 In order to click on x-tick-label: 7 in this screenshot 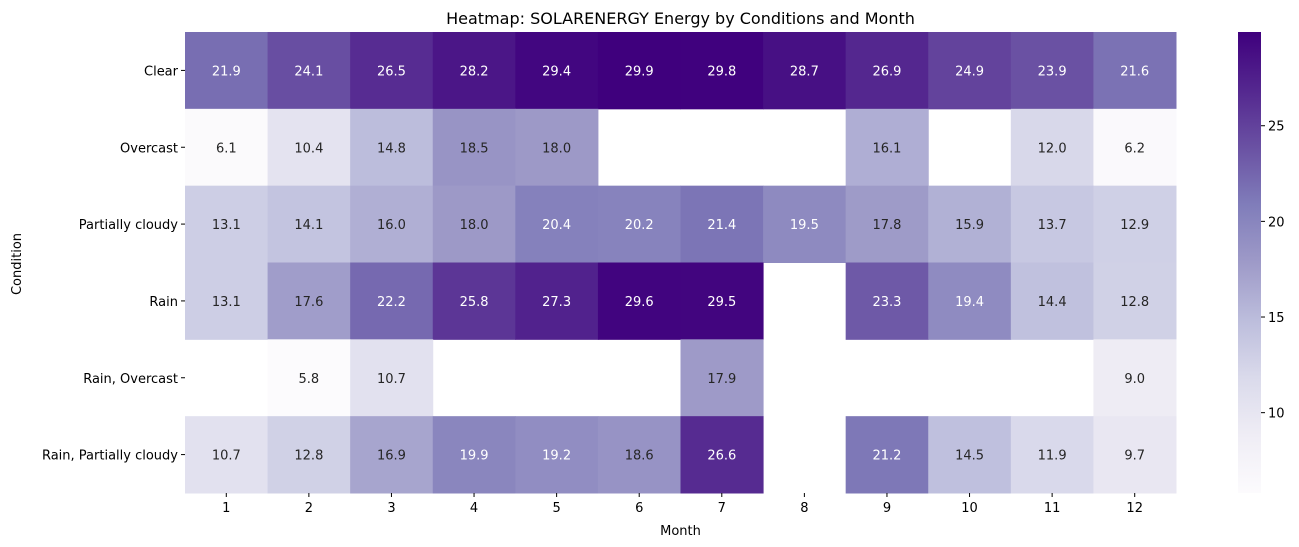, I will do `click(722, 508)`.